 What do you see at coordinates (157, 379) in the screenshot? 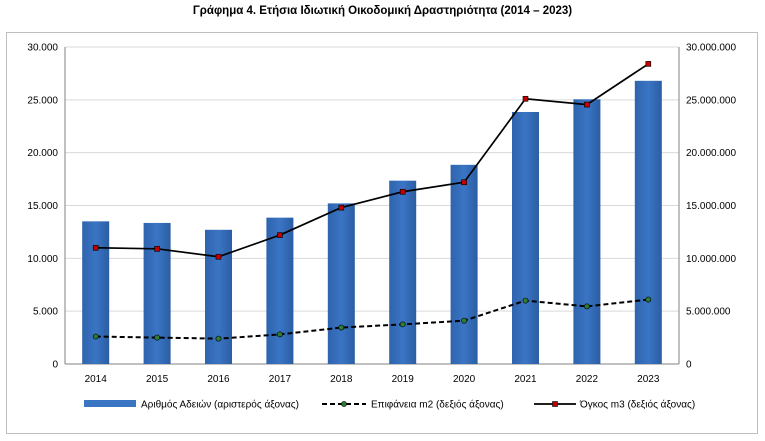
I see `x-tick-label: 2015` at bounding box center [157, 379].